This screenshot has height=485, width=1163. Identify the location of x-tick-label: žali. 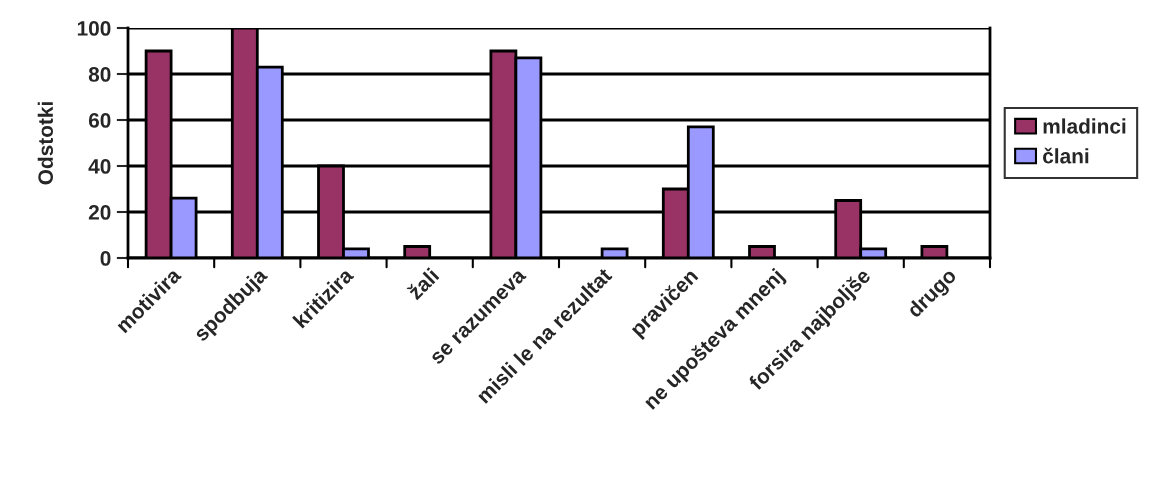
(423, 284).